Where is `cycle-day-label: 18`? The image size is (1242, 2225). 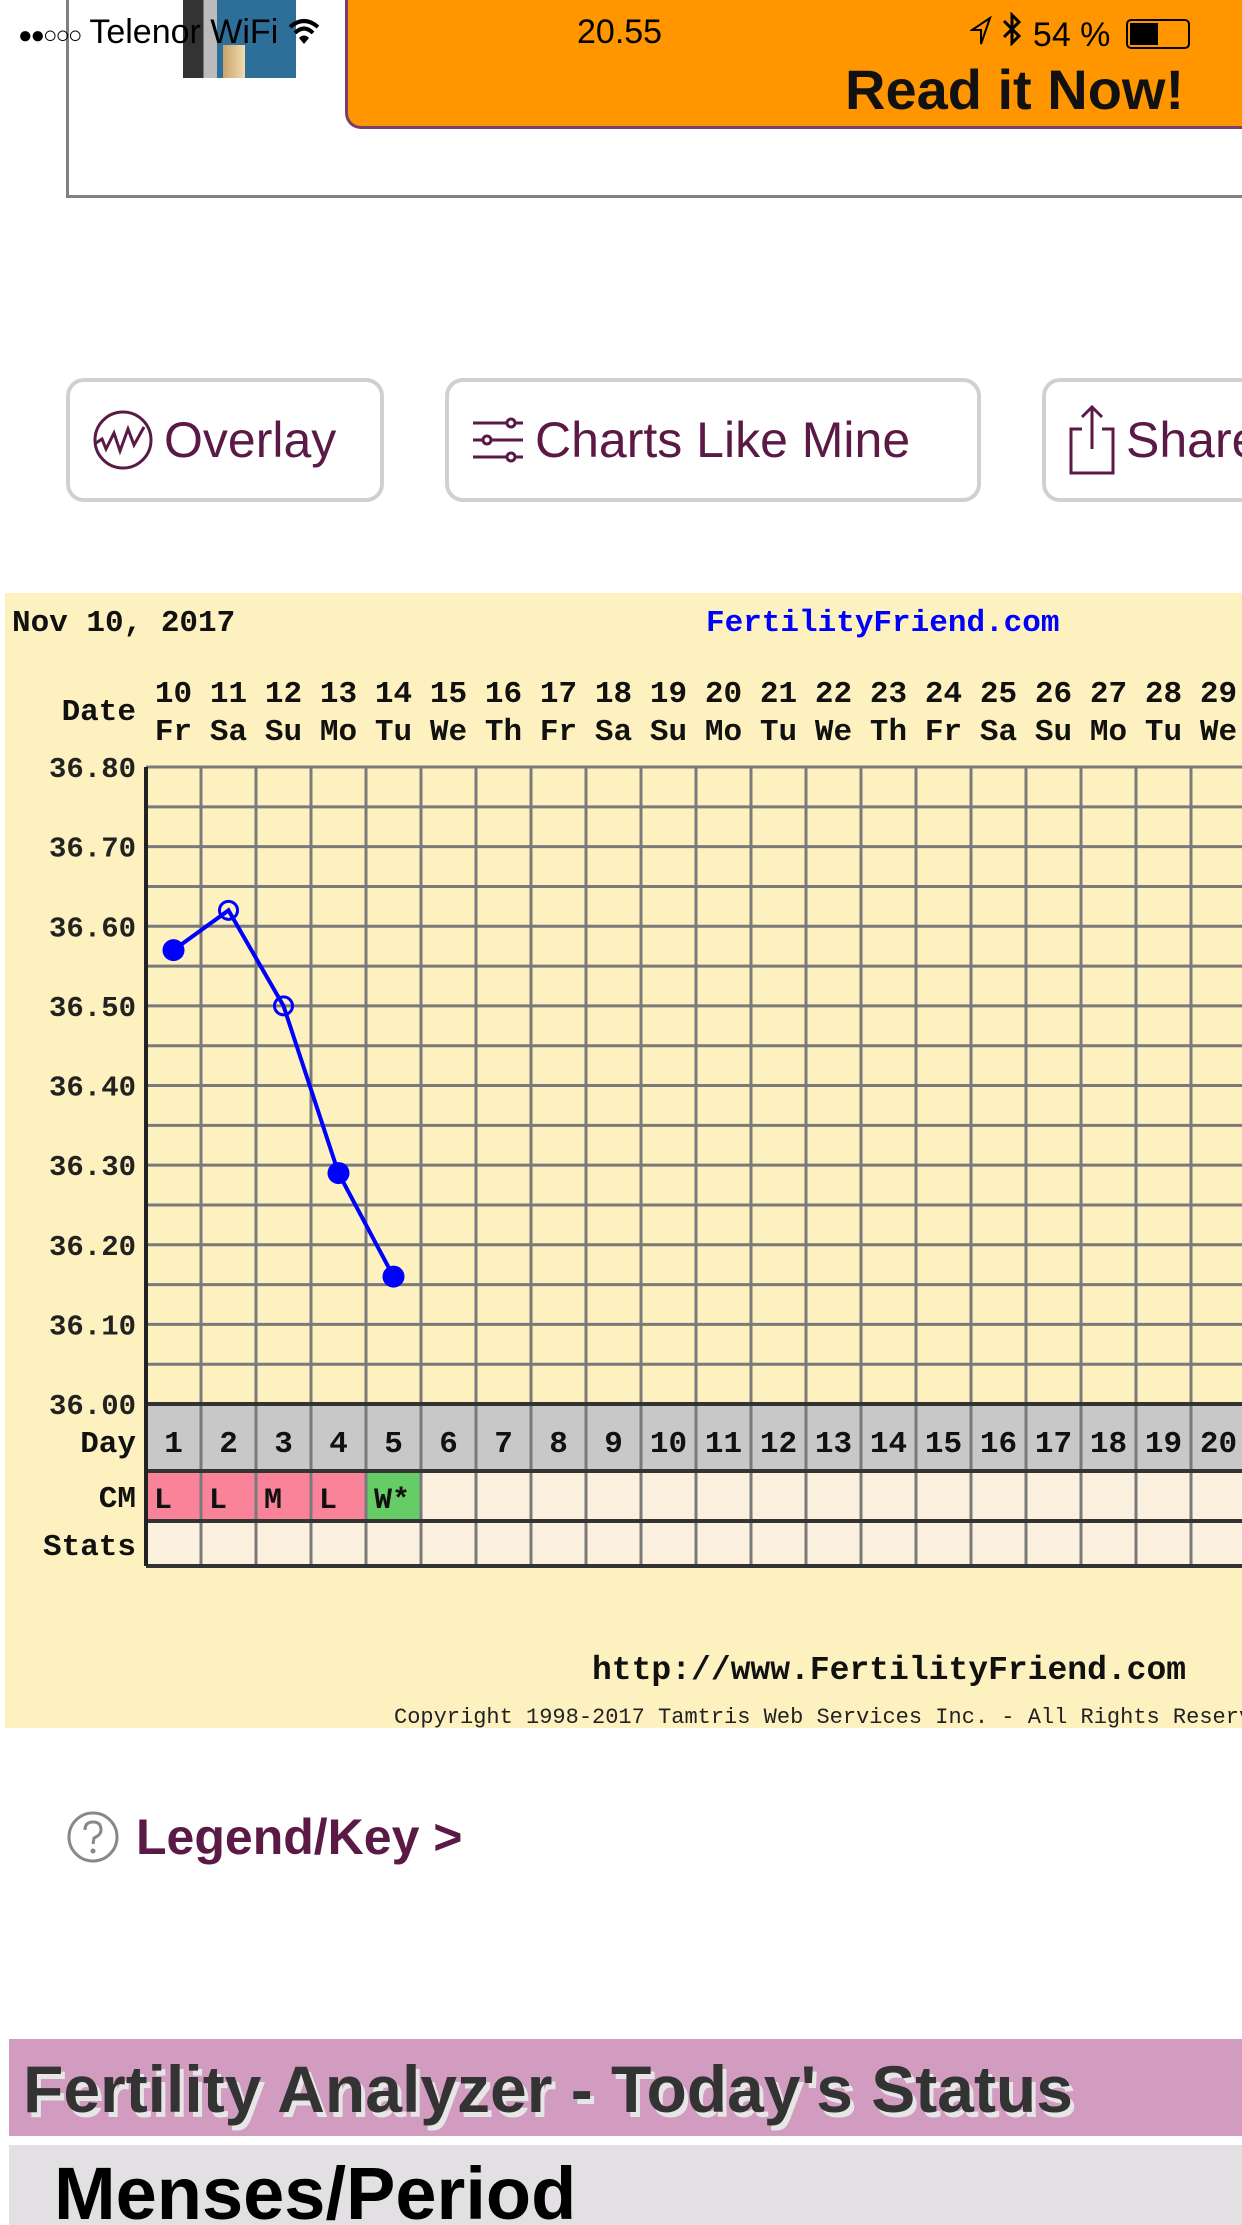 cycle-day-label: 18 is located at coordinates (1108, 1444).